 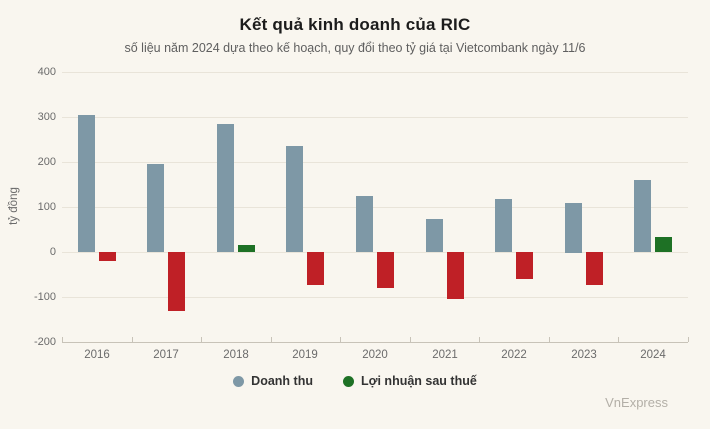 What do you see at coordinates (663, 244) in the screenshot?
I see `bar-loi-nhuan-2024` at bounding box center [663, 244].